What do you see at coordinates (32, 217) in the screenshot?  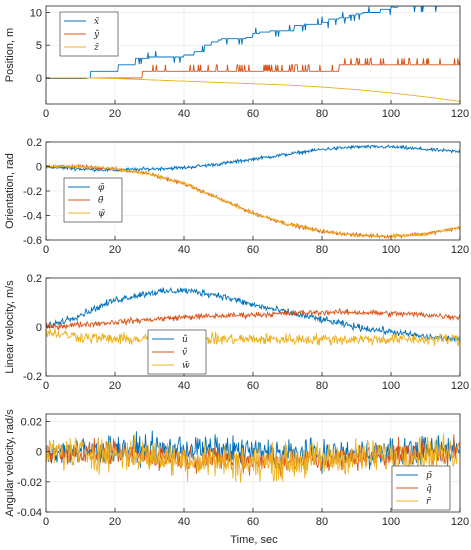 I see `y-tick-label: -0.4` at bounding box center [32, 217].